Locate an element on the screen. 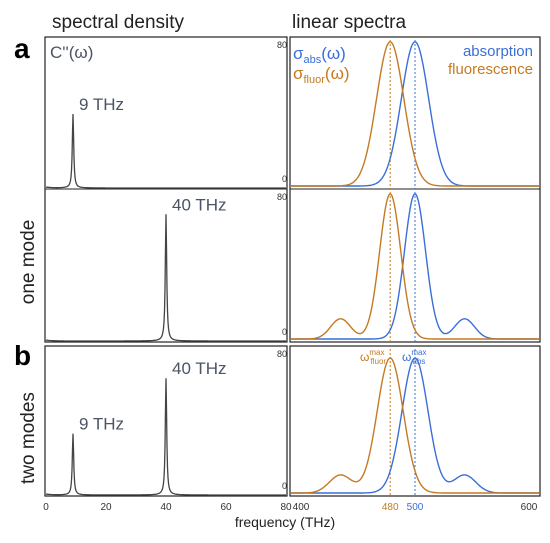  header-linear-spectra: linear spectra is located at coordinates (349, 22).